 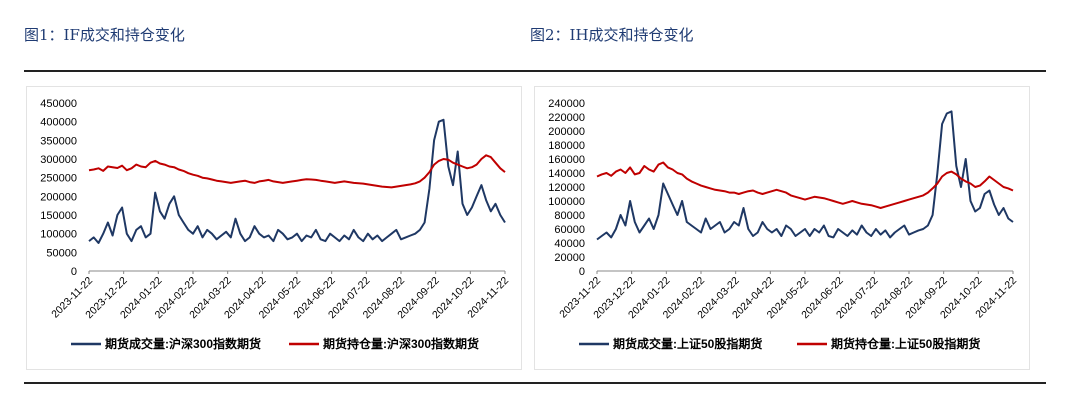 I want to click on y-tick-label: 450000, so click(x=58, y=104).